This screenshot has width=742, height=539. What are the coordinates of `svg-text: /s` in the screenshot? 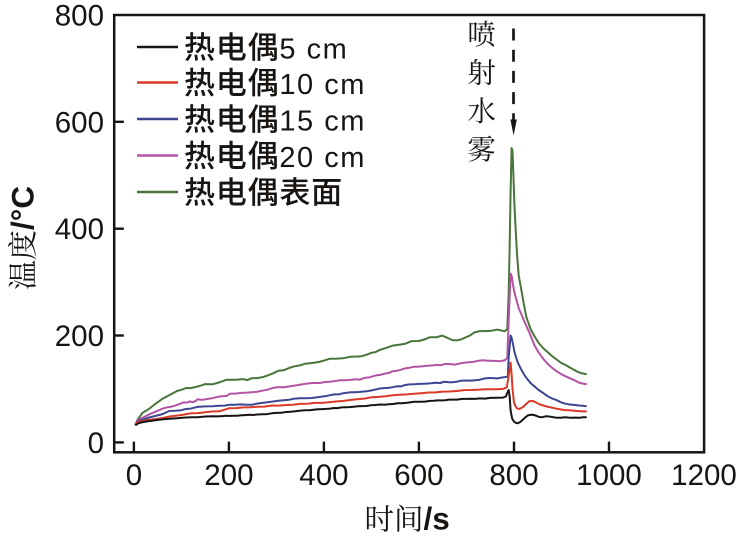 It's located at (437, 519).